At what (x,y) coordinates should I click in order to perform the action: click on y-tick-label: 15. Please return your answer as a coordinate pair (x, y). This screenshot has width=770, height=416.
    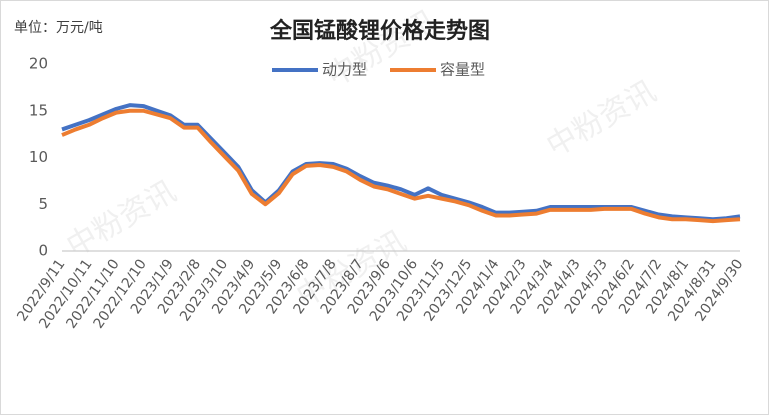
    Looking at the image, I should click on (38, 110).